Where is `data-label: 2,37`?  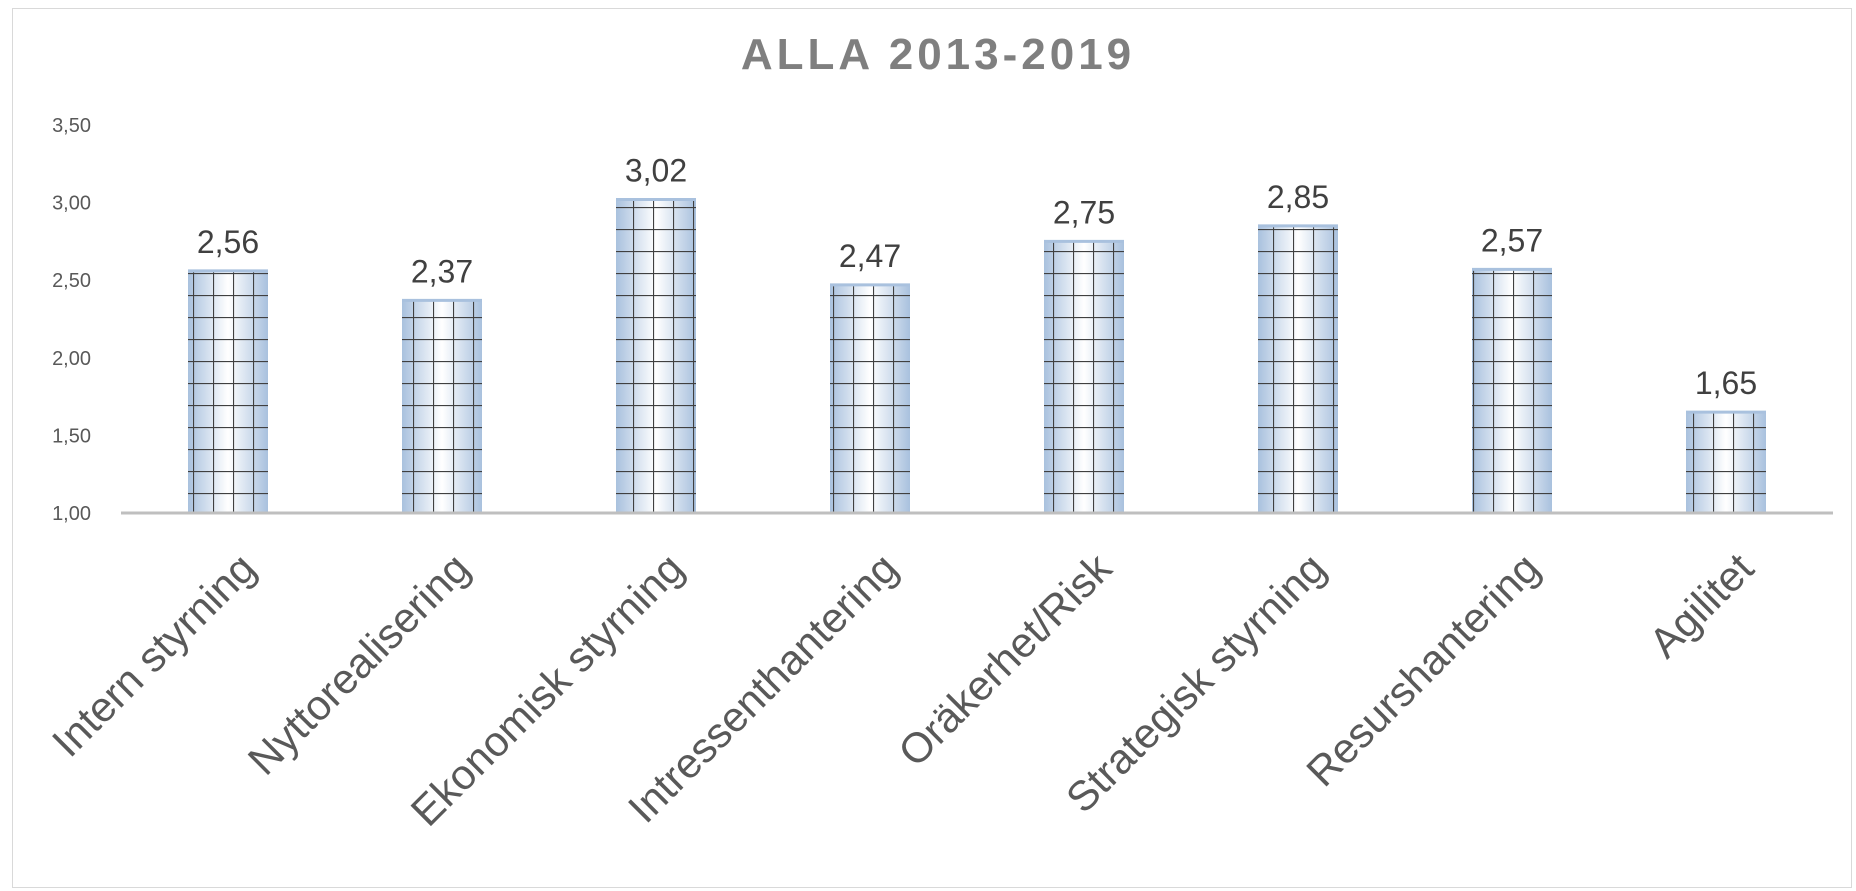 data-label: 2,37 is located at coordinates (442, 271).